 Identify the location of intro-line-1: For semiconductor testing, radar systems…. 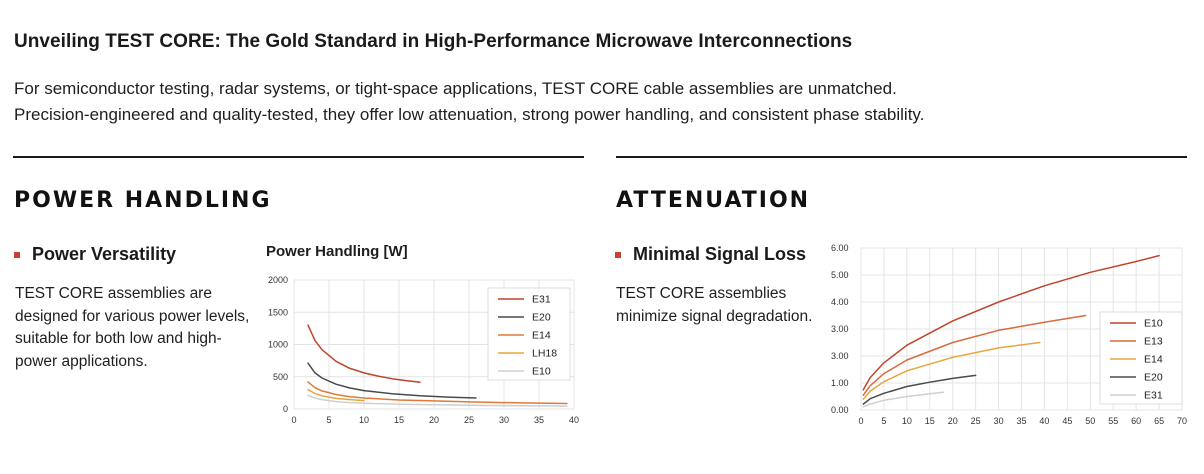
(455, 88).